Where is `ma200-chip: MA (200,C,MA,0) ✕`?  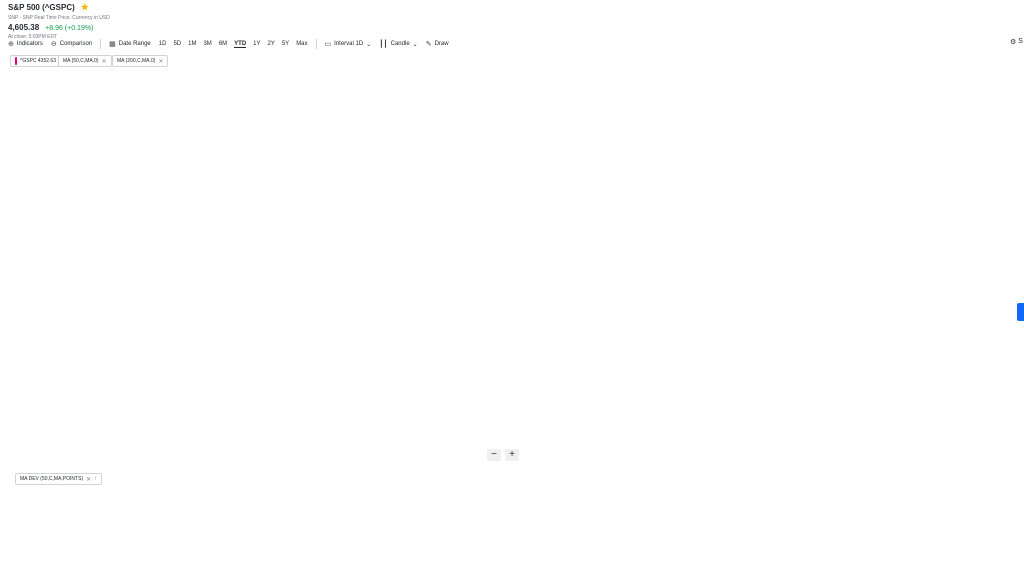 ma200-chip: MA (200,C,MA,0) ✕ is located at coordinates (140, 61).